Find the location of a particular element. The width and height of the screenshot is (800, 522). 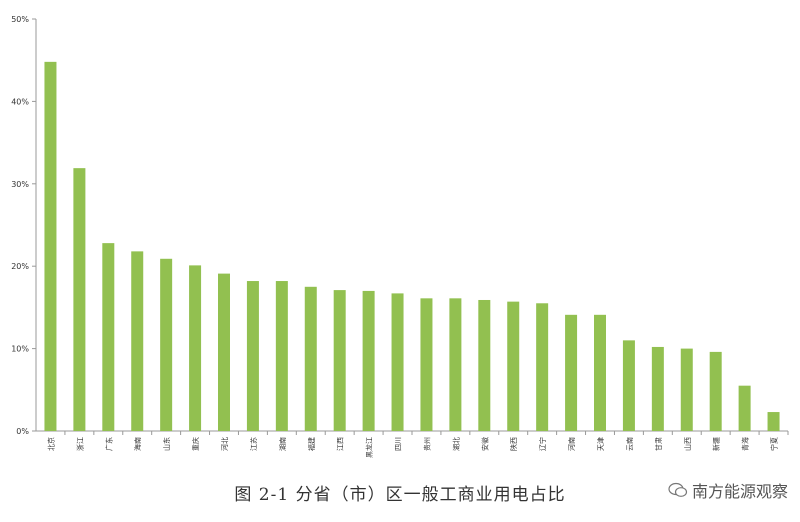

y-tick-label: 0% is located at coordinates (22, 431).